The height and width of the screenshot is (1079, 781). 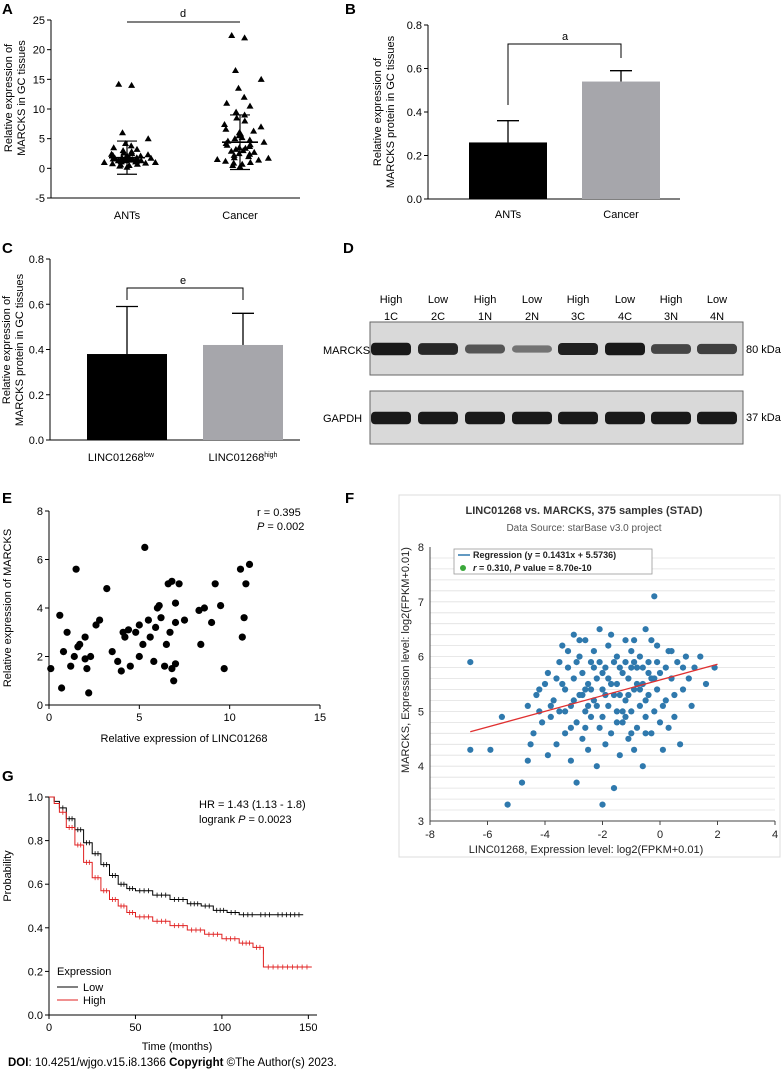 I want to click on panel-b-ytick-label: 0.4, so click(x=414, y=113).